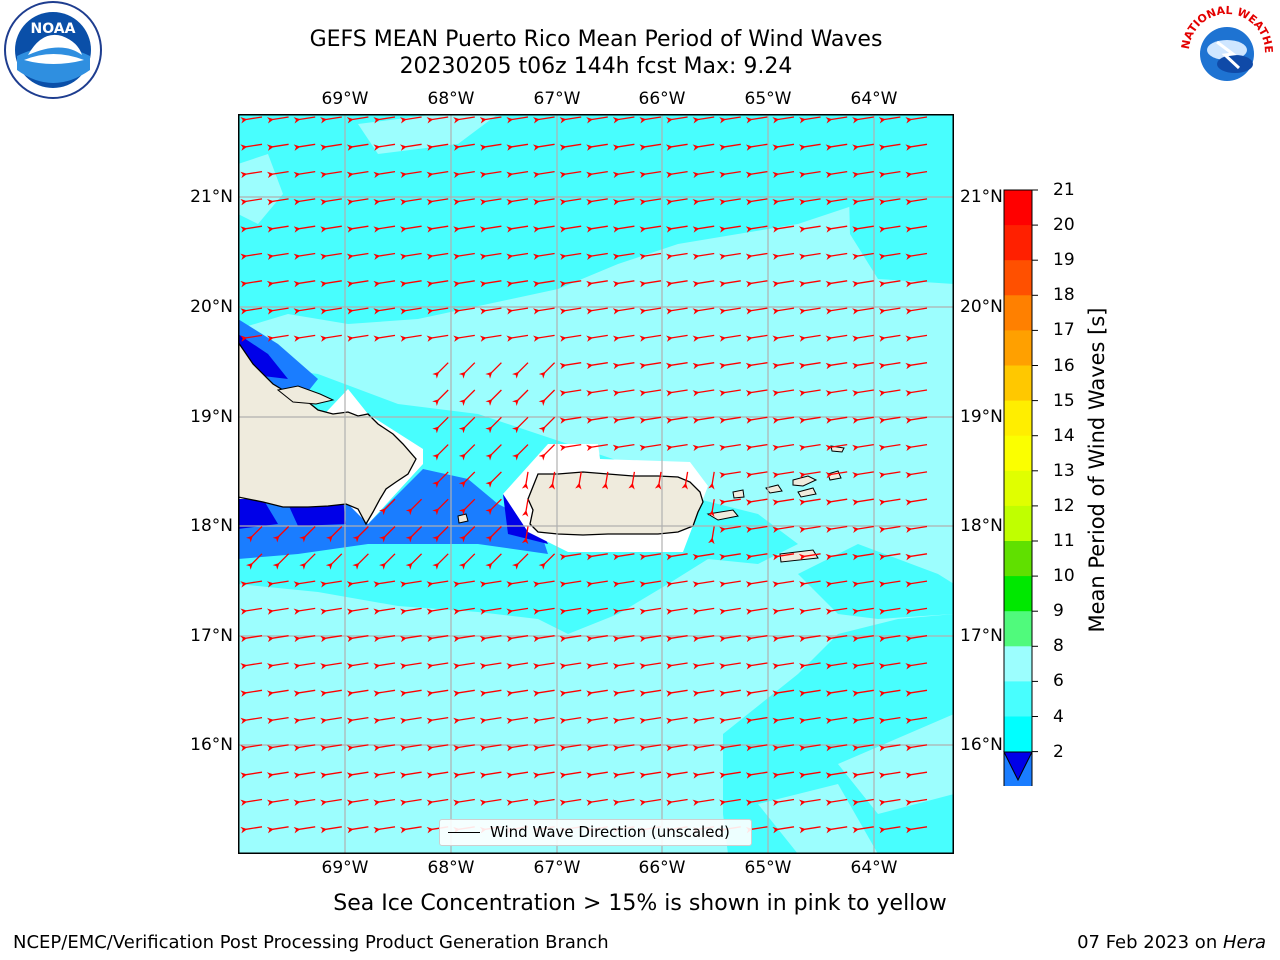 This screenshot has height=960, width=1280. What do you see at coordinates (981, 636) in the screenshot?
I see `lat-label-right: 17°N` at bounding box center [981, 636].